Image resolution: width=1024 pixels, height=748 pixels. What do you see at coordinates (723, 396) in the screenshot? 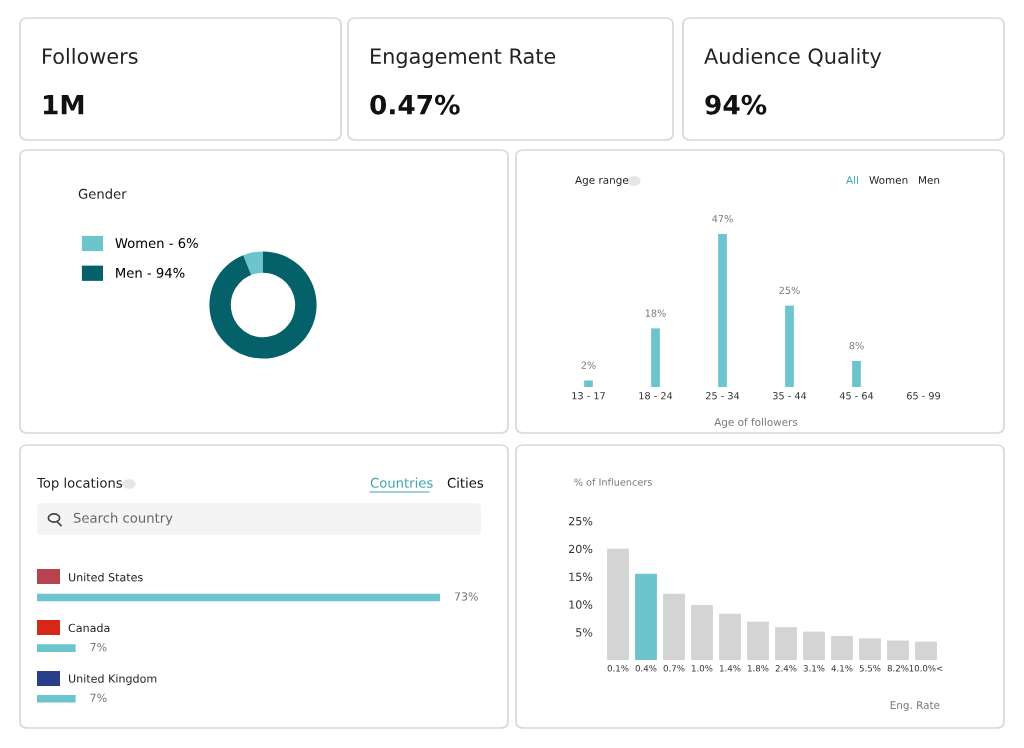
I see `x-tick-label: 25 - 34` at bounding box center [723, 396].